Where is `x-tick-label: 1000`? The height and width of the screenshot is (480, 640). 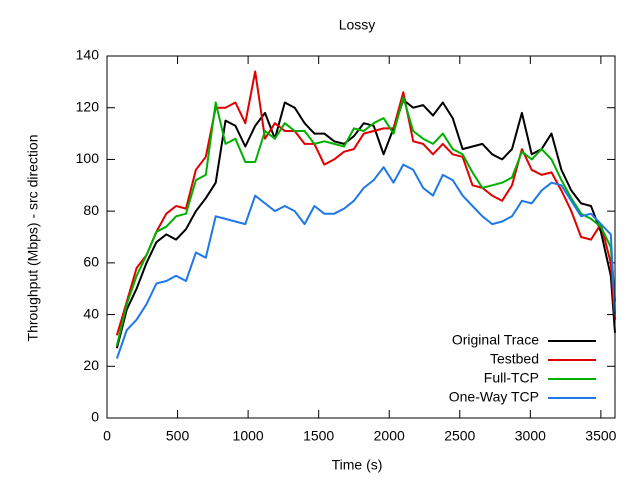
x-tick-label: 1000 is located at coordinates (248, 436).